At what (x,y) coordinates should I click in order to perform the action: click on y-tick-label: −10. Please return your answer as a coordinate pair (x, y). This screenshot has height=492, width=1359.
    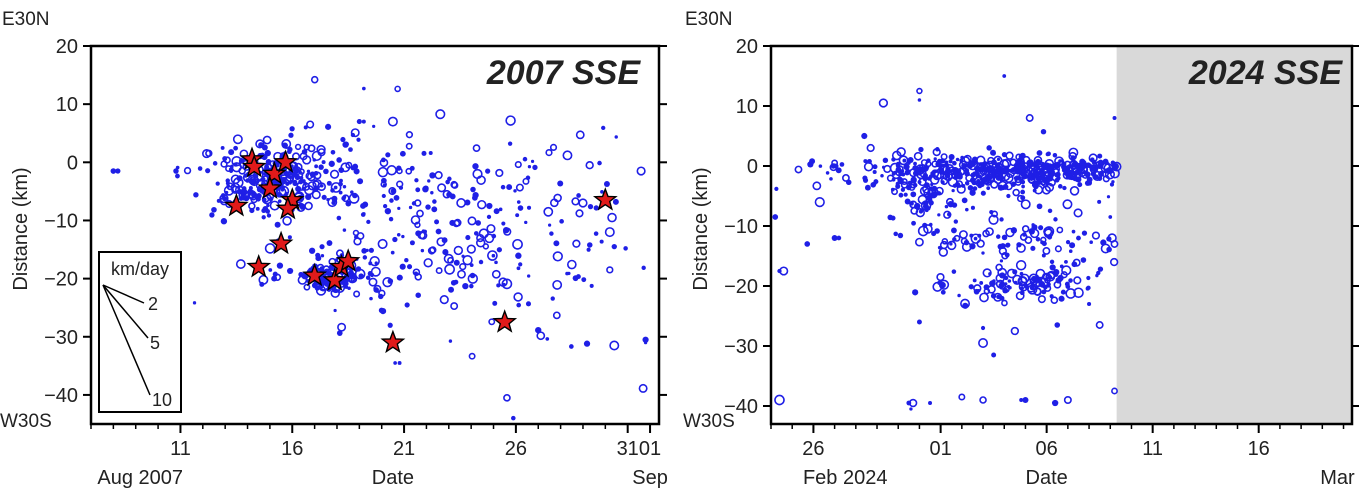
    Looking at the image, I should click on (741, 227).